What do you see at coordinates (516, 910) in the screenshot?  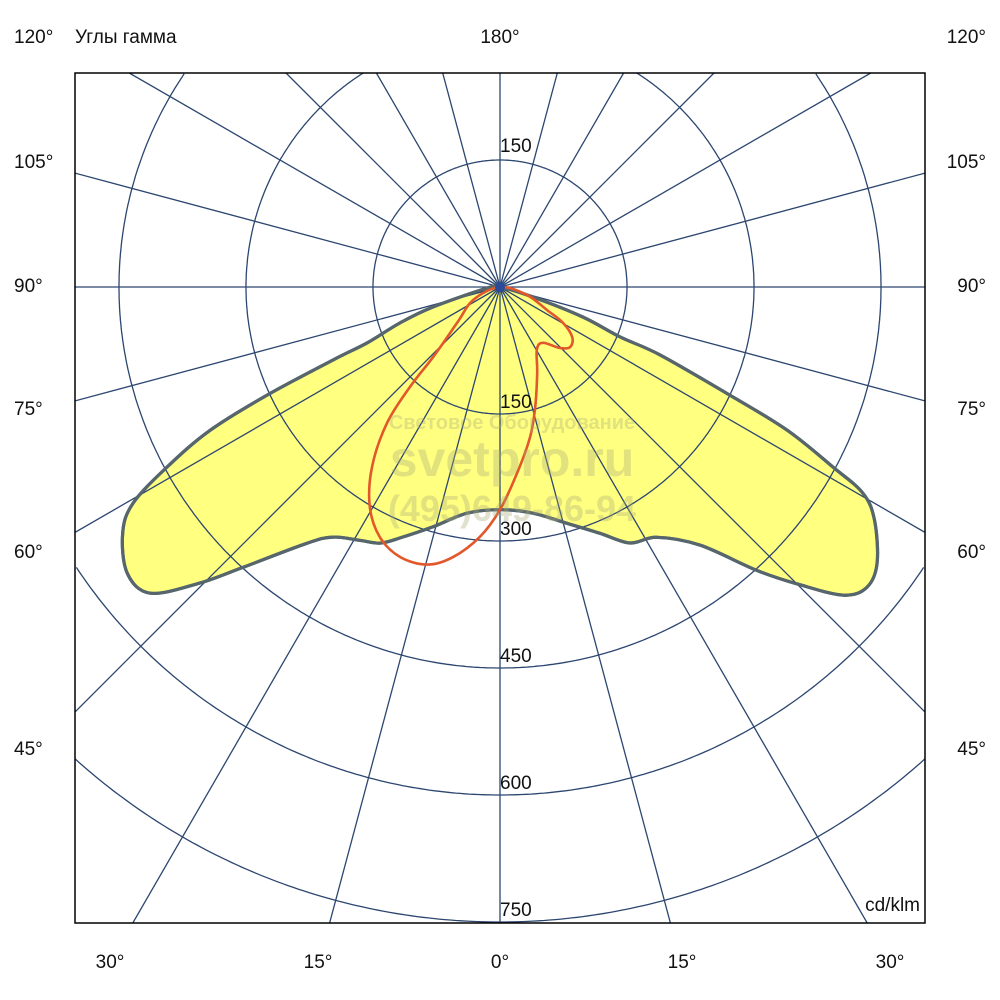 I see `radial-tick-label: 750` at bounding box center [516, 910].